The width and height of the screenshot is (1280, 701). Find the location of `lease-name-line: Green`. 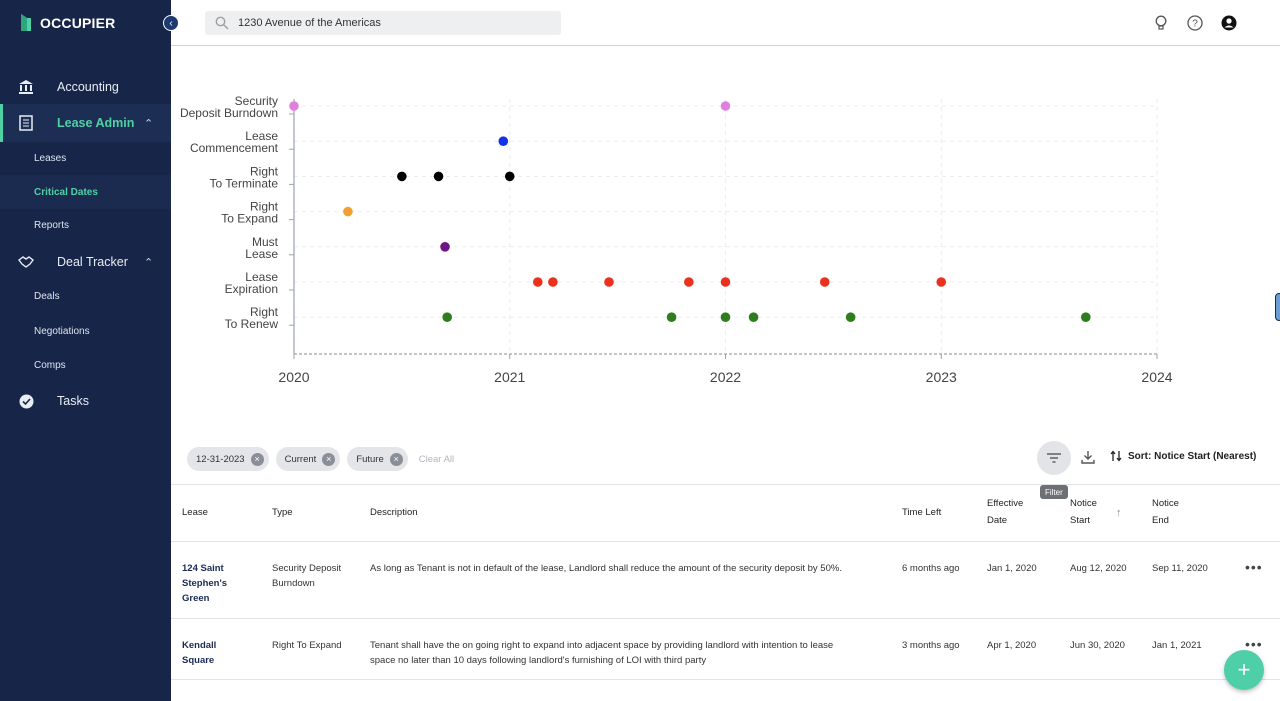

lease-name-line: Green is located at coordinates (196, 598).